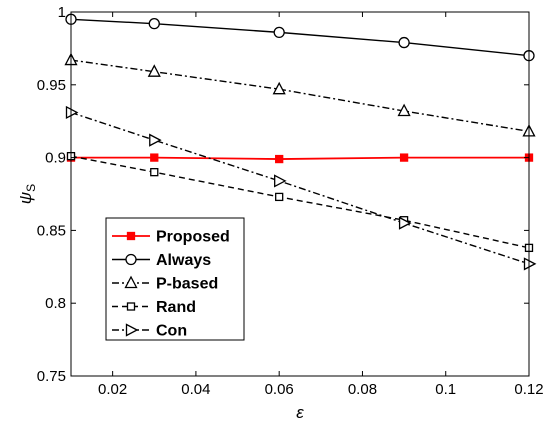 This screenshot has height=430, width=550. Describe the element at coordinates (62, 12) in the screenshot. I see `y-tick-label: 1` at that location.